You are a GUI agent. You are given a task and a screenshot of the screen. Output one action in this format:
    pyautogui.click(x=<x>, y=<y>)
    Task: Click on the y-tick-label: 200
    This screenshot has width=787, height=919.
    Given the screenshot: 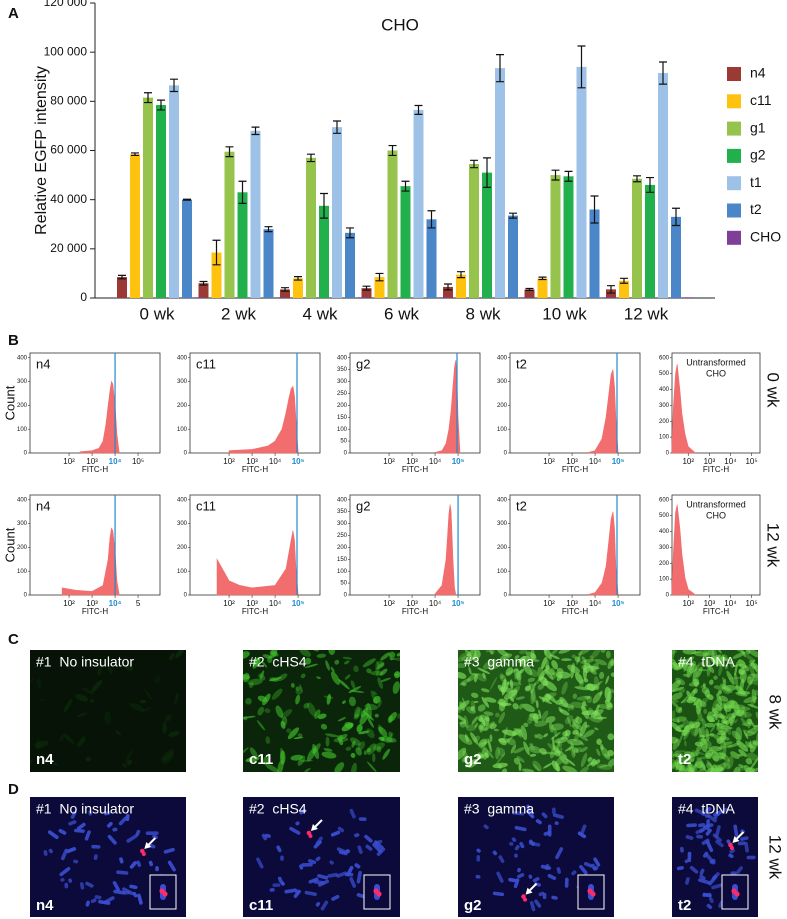 What is the action you would take?
    pyautogui.click(x=342, y=548)
    